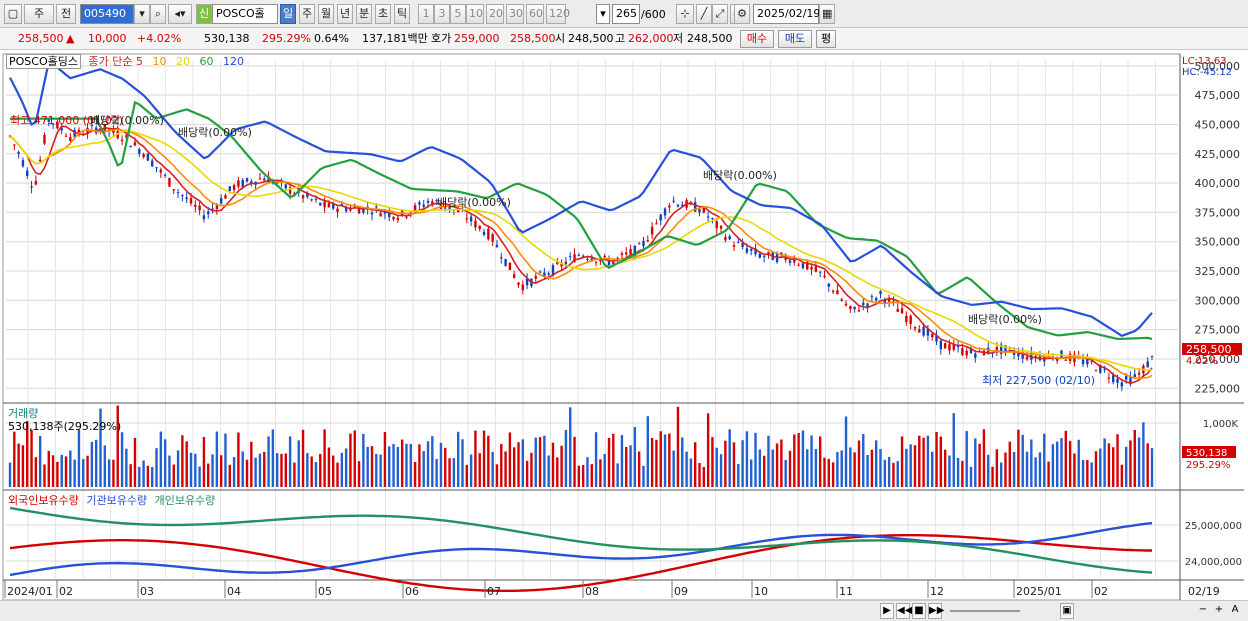 The width and height of the screenshot is (1248, 621). I want to click on play-icon: ▶, so click(887, 611).